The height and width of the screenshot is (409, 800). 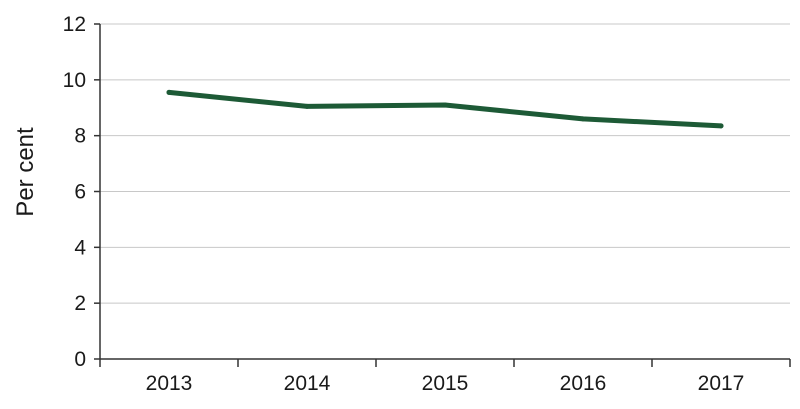 I want to click on y-tick-label: 10, so click(x=74, y=80).